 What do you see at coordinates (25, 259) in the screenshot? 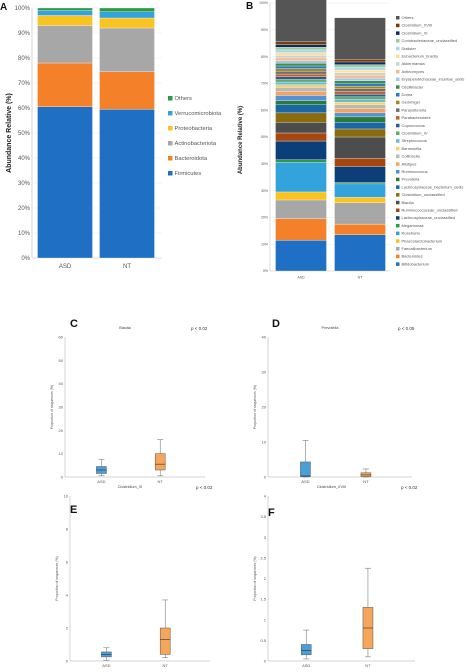
I see `panel-a-y-tick-label: 0%` at bounding box center [25, 259].